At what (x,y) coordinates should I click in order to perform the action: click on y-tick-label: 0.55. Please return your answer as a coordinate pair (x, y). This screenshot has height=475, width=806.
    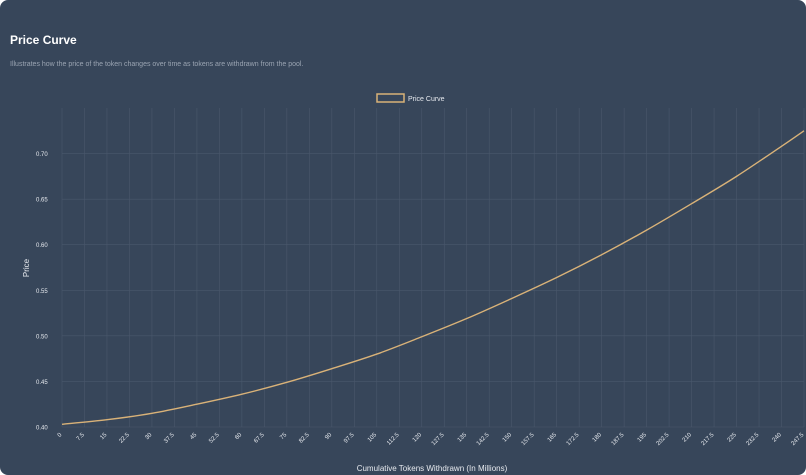
    Looking at the image, I should click on (42, 292).